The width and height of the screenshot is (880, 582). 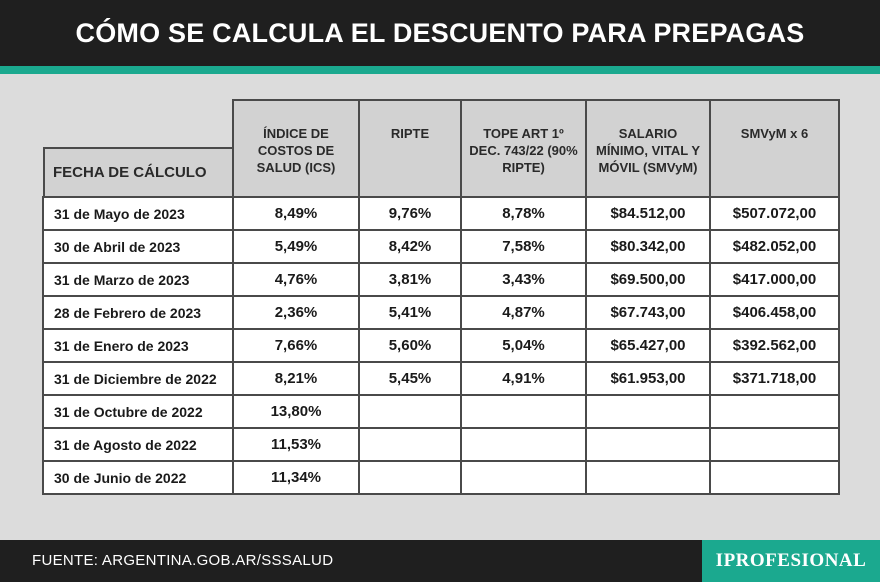 I want to click on cell-tope: 5,04%, so click(x=523, y=345).